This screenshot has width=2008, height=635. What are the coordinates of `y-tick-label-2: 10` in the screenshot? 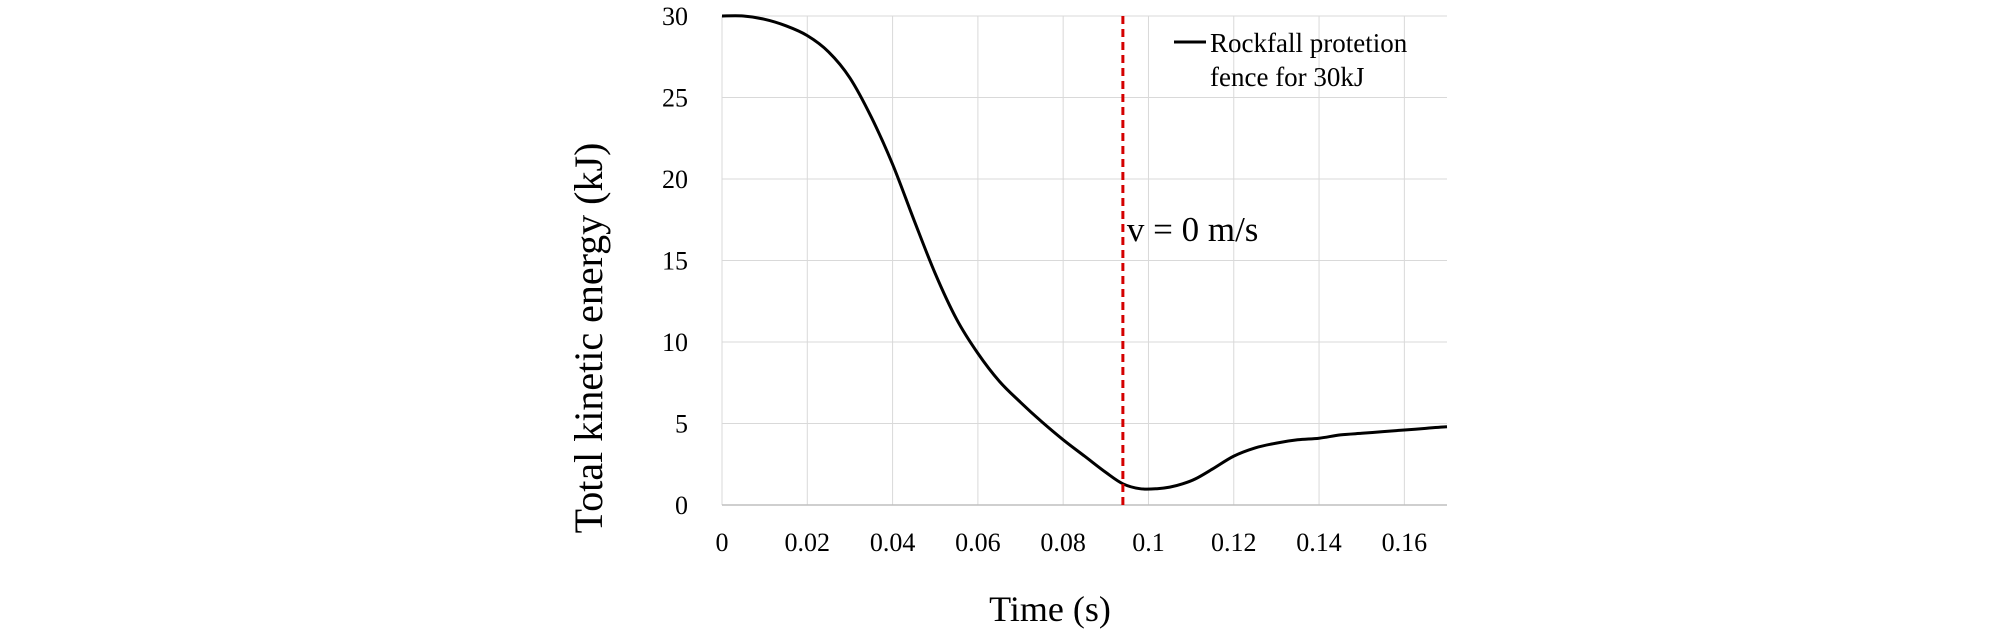 It's located at (675, 342).